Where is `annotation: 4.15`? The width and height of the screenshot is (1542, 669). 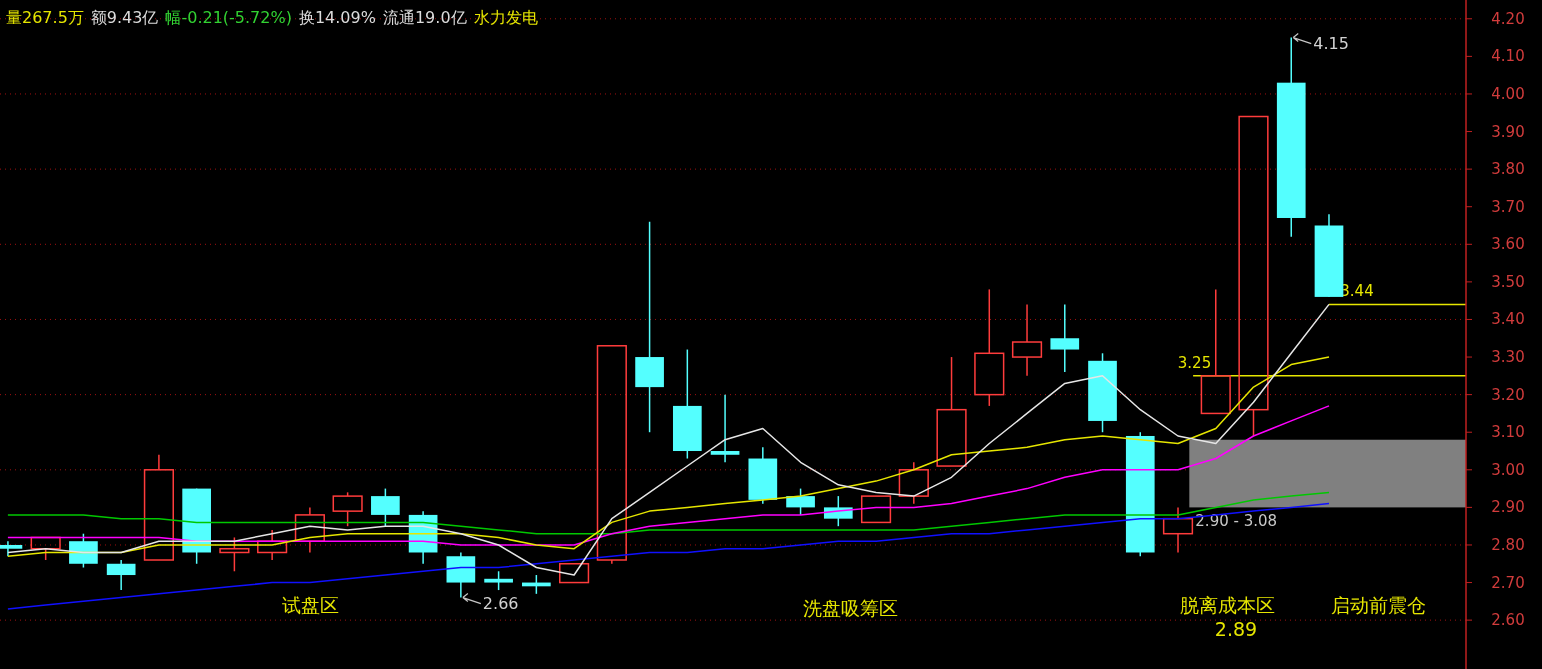
annotation: 4.15 is located at coordinates (1331, 43).